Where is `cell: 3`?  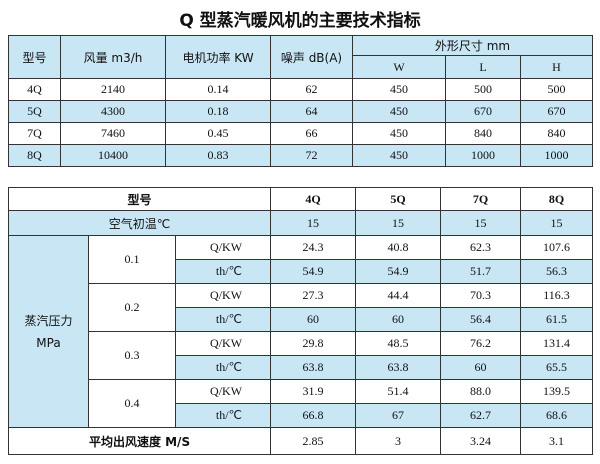 cell: 3 is located at coordinates (398, 441).